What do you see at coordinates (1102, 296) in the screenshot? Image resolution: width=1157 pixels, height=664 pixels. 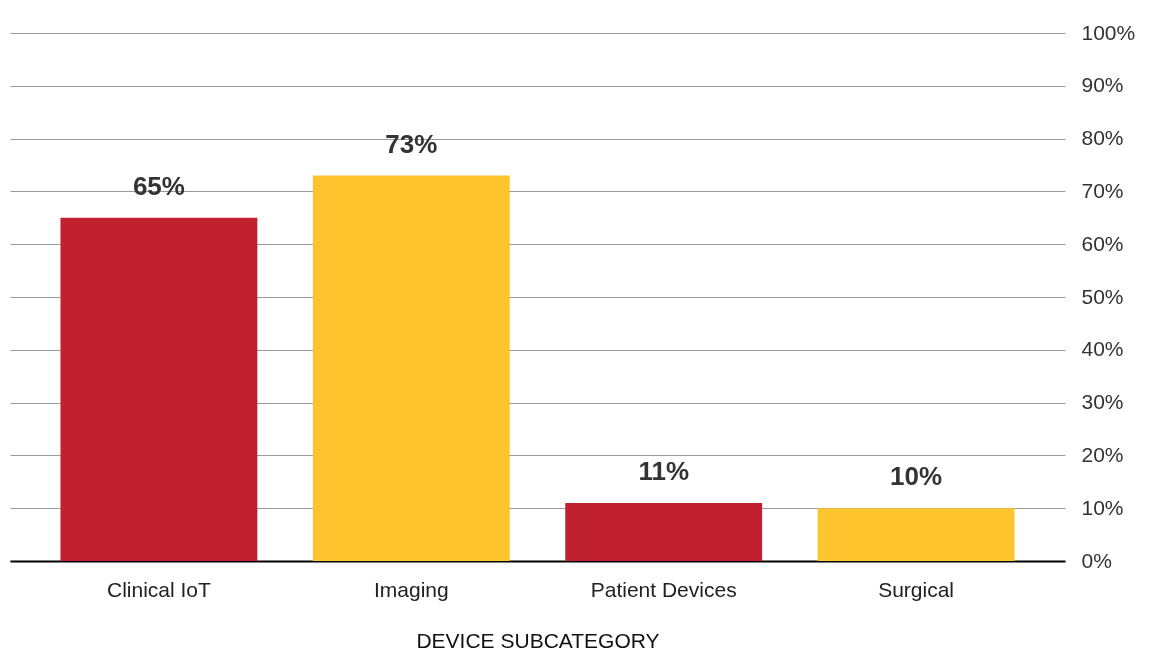 I see `y-tick-label: 50%` at bounding box center [1102, 296].